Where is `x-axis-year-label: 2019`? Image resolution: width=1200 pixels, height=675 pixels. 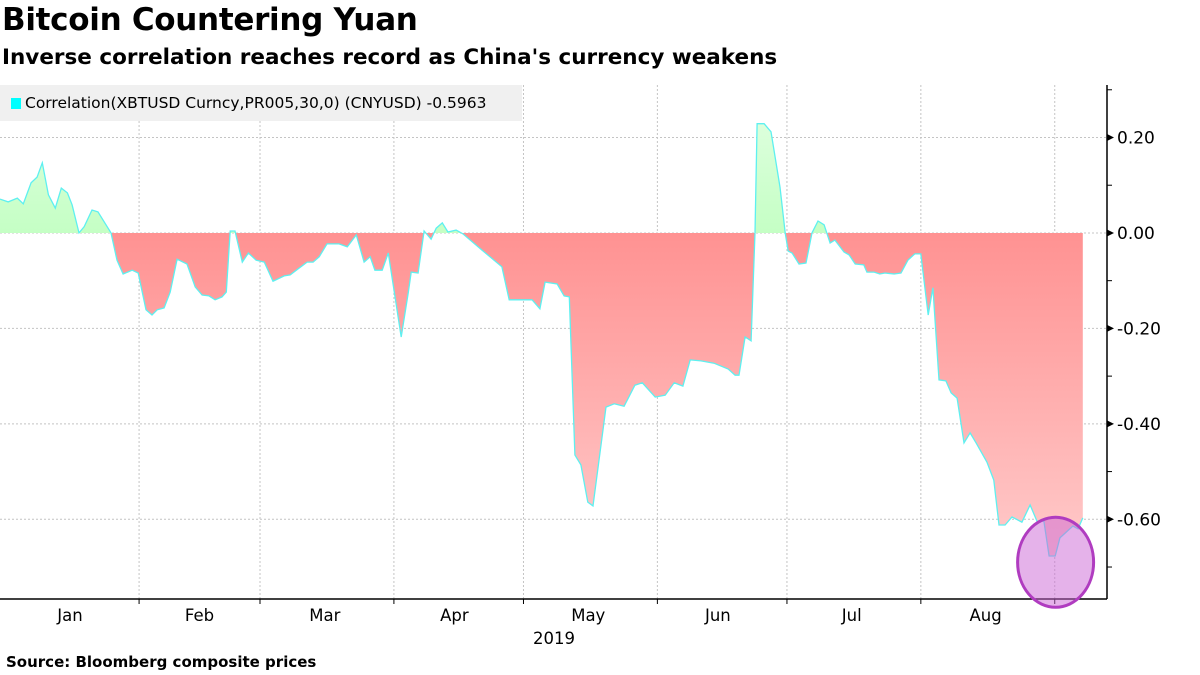
x-axis-year-label: 2019 is located at coordinates (554, 638).